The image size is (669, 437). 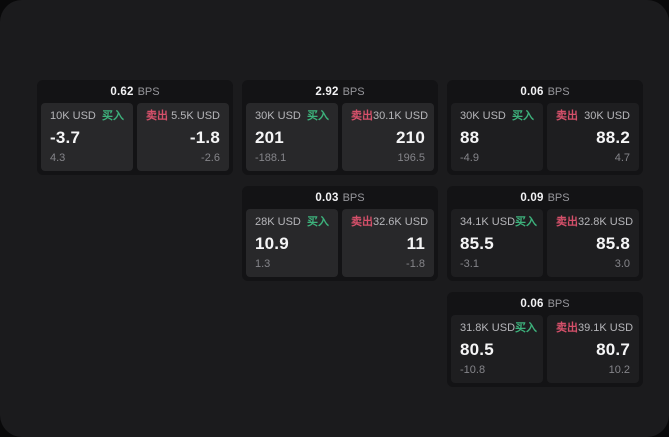 What do you see at coordinates (58, 158) in the screenshot?
I see `buy-delta: 4.3` at bounding box center [58, 158].